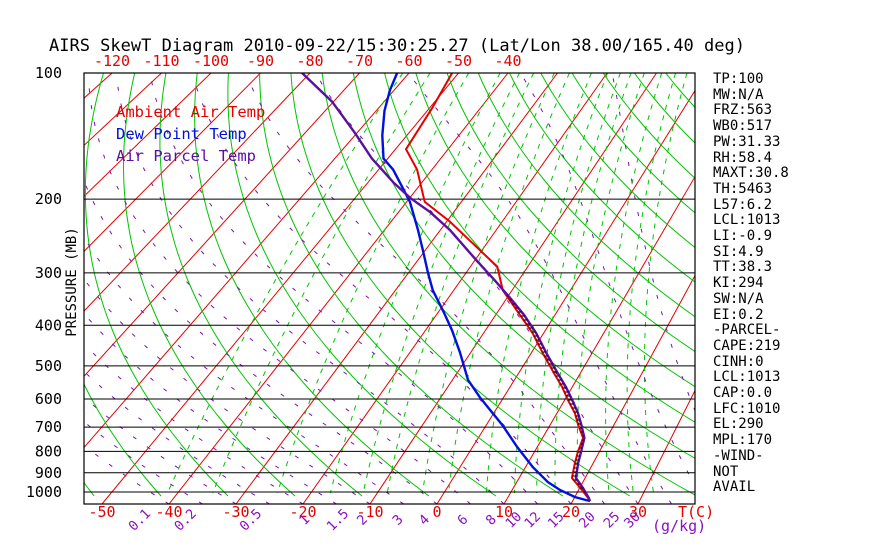 The height and width of the screenshot is (560, 870). What do you see at coordinates (738, 251) in the screenshot?
I see `stats-line: SI:4.9` at bounding box center [738, 251].